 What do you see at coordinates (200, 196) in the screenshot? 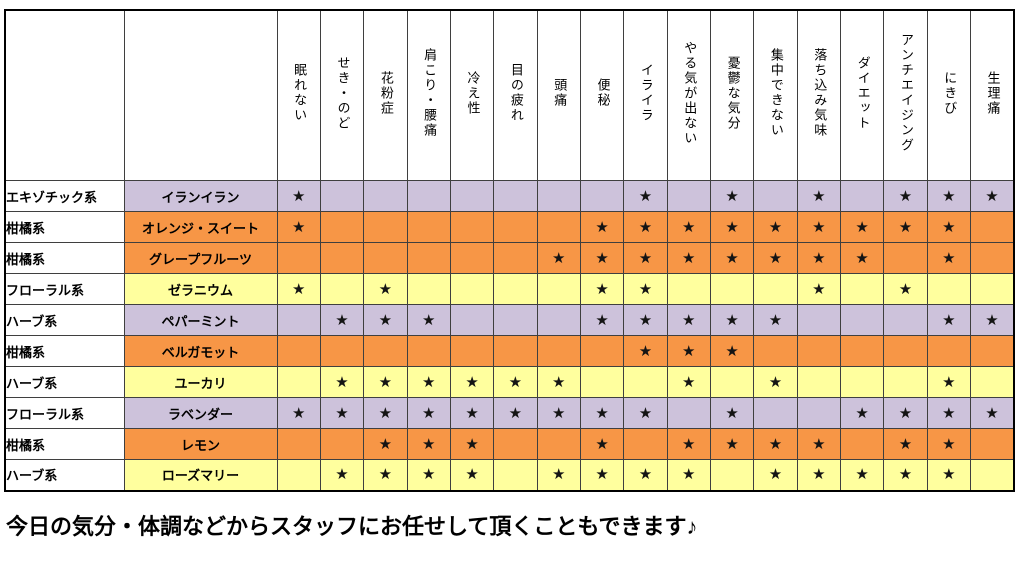
I see `oil-name-cell: イランイラン` at bounding box center [200, 196].